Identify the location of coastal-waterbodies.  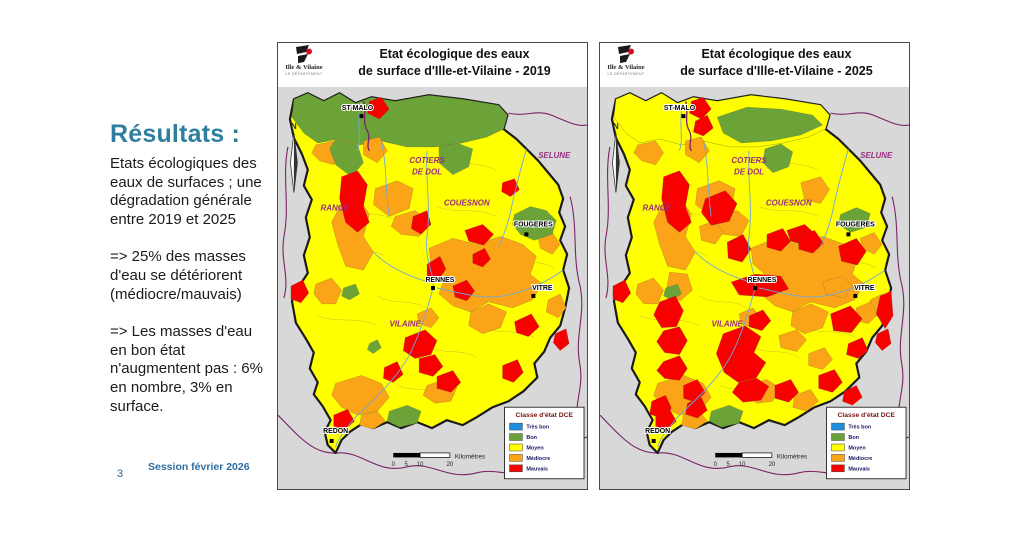
(399, 120).